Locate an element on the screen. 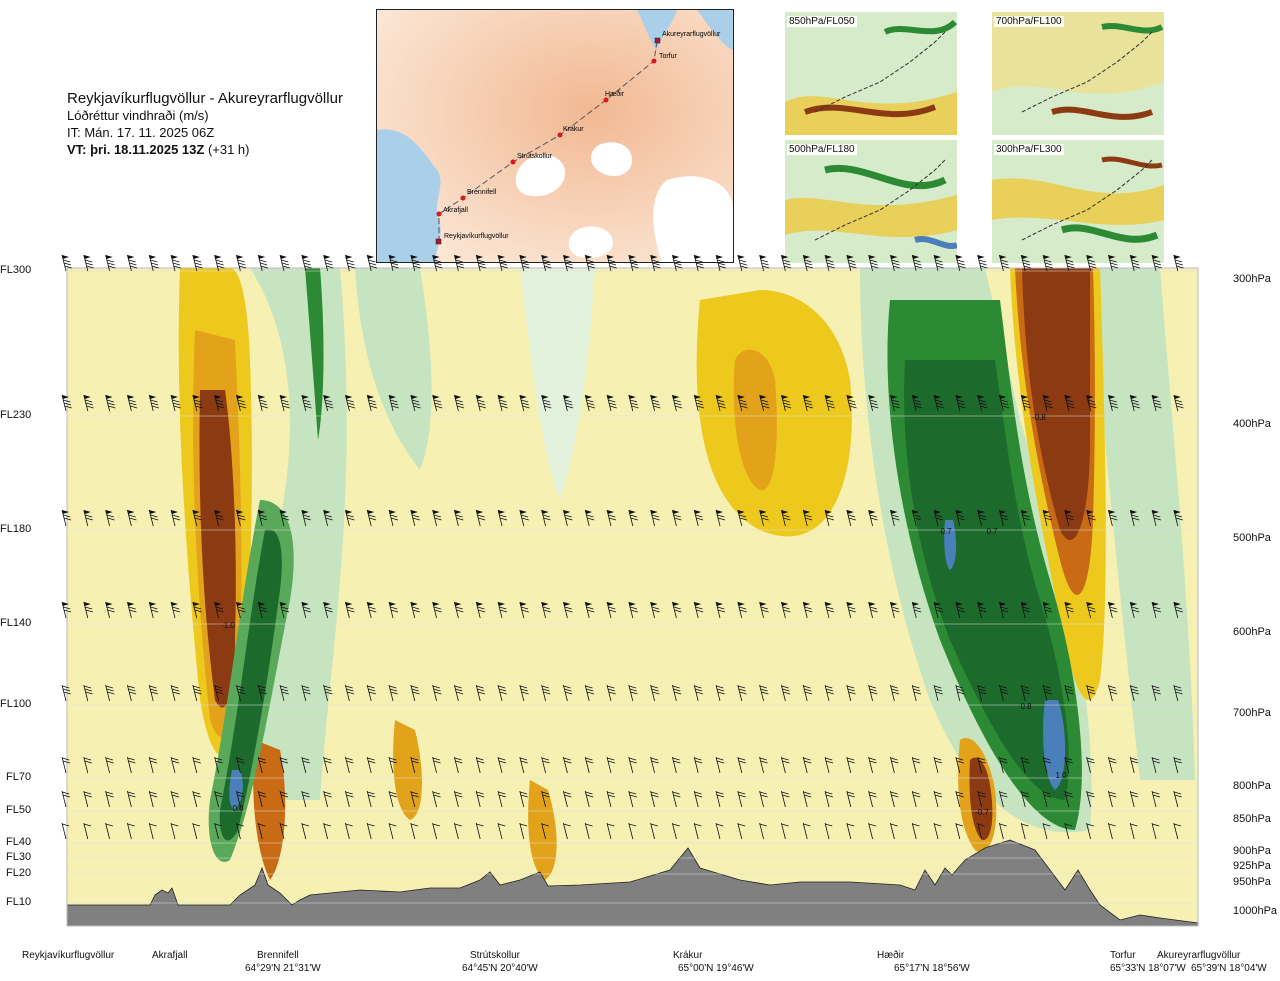  pressure-level-label: 950hPa is located at coordinates (1252, 882).